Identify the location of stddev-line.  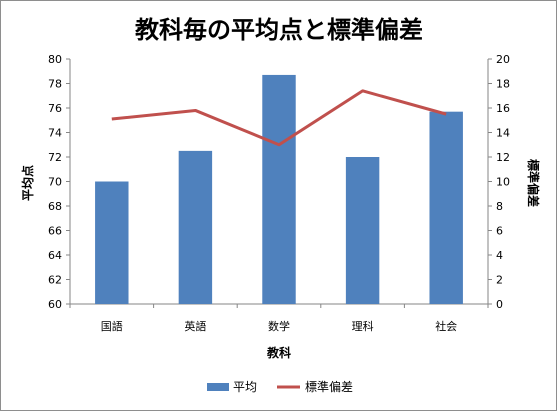
(279, 118).